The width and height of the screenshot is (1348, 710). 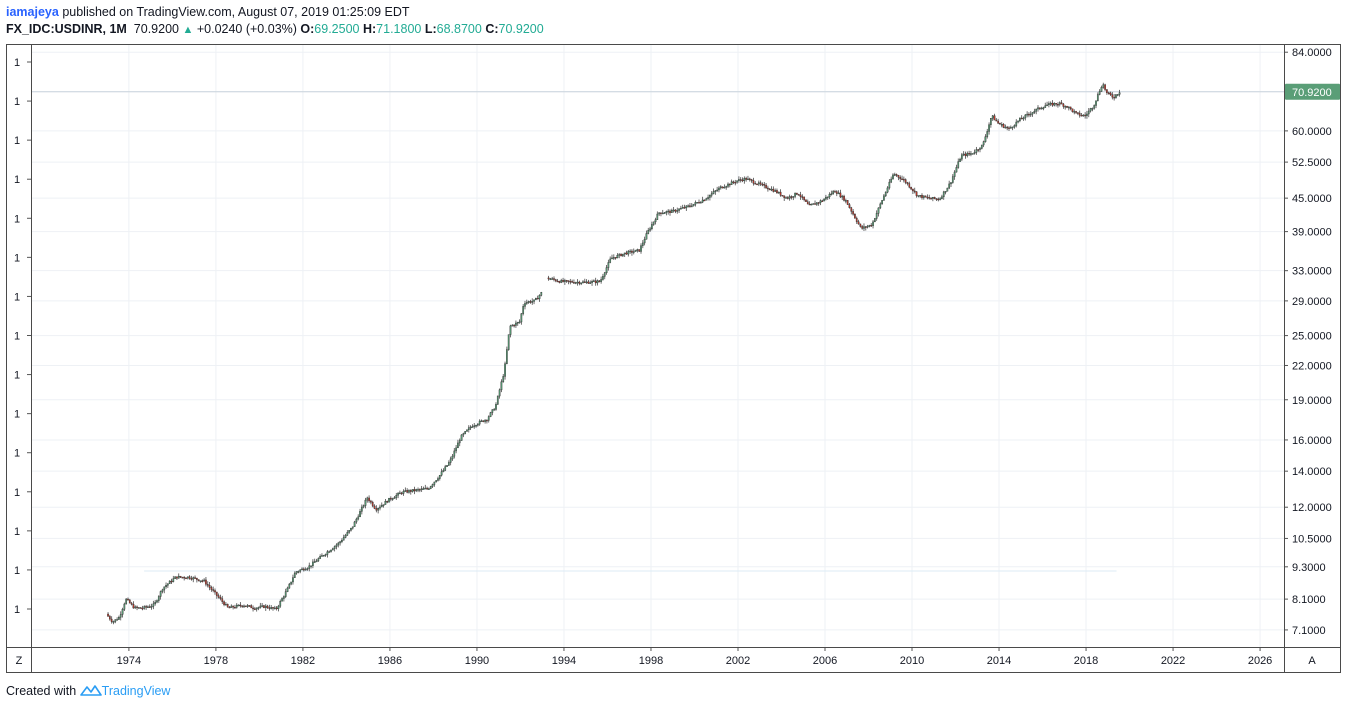 I want to click on zoom-button: Z, so click(x=19, y=661).